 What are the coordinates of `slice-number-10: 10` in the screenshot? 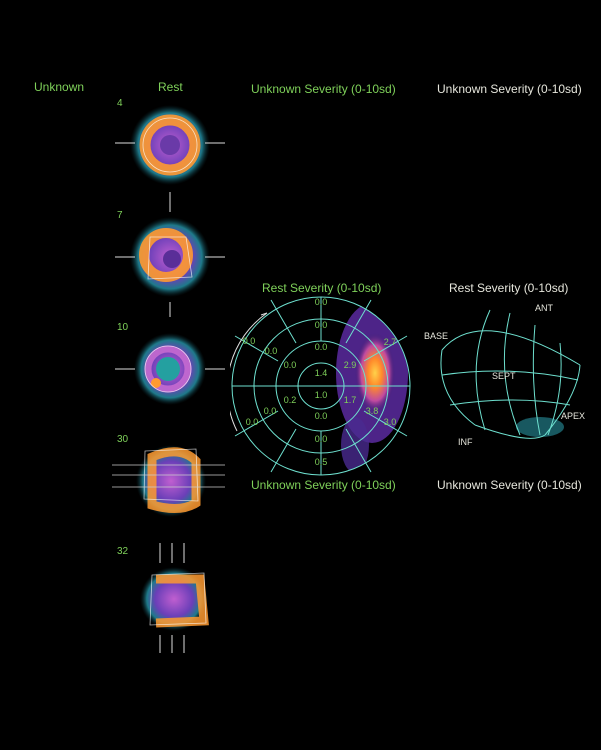 It's located at (123, 327).